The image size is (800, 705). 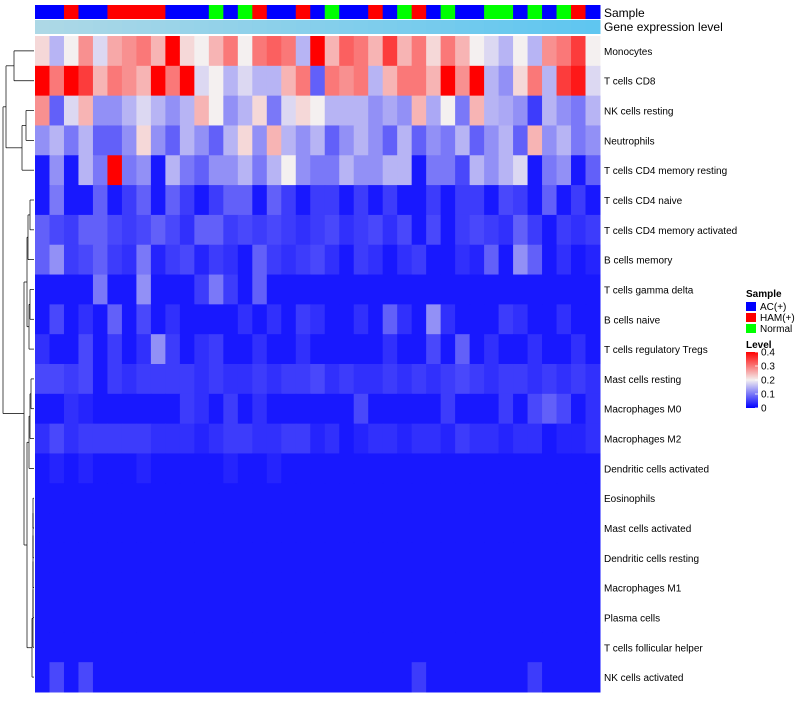 What do you see at coordinates (638, 261) in the screenshot?
I see `row-label: B cells memory` at bounding box center [638, 261].